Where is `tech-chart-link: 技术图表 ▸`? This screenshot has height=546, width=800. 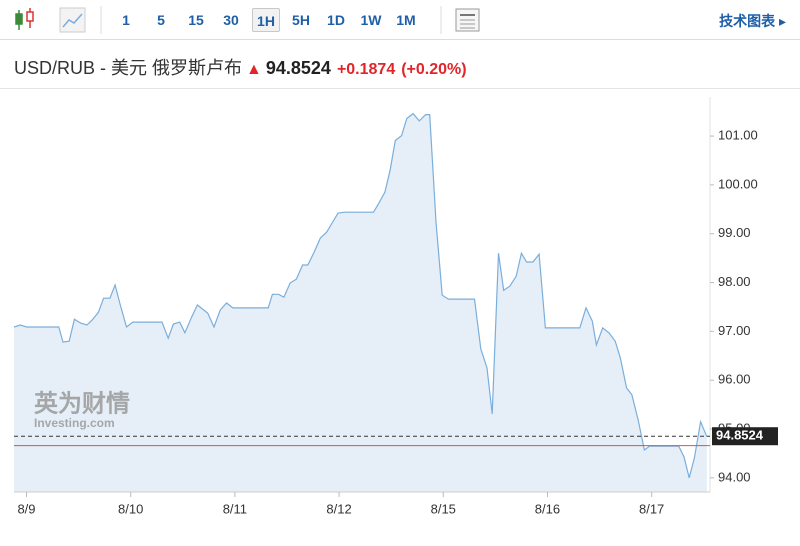
tech-chart-link: 技术图表 ▸ is located at coordinates (752, 21).